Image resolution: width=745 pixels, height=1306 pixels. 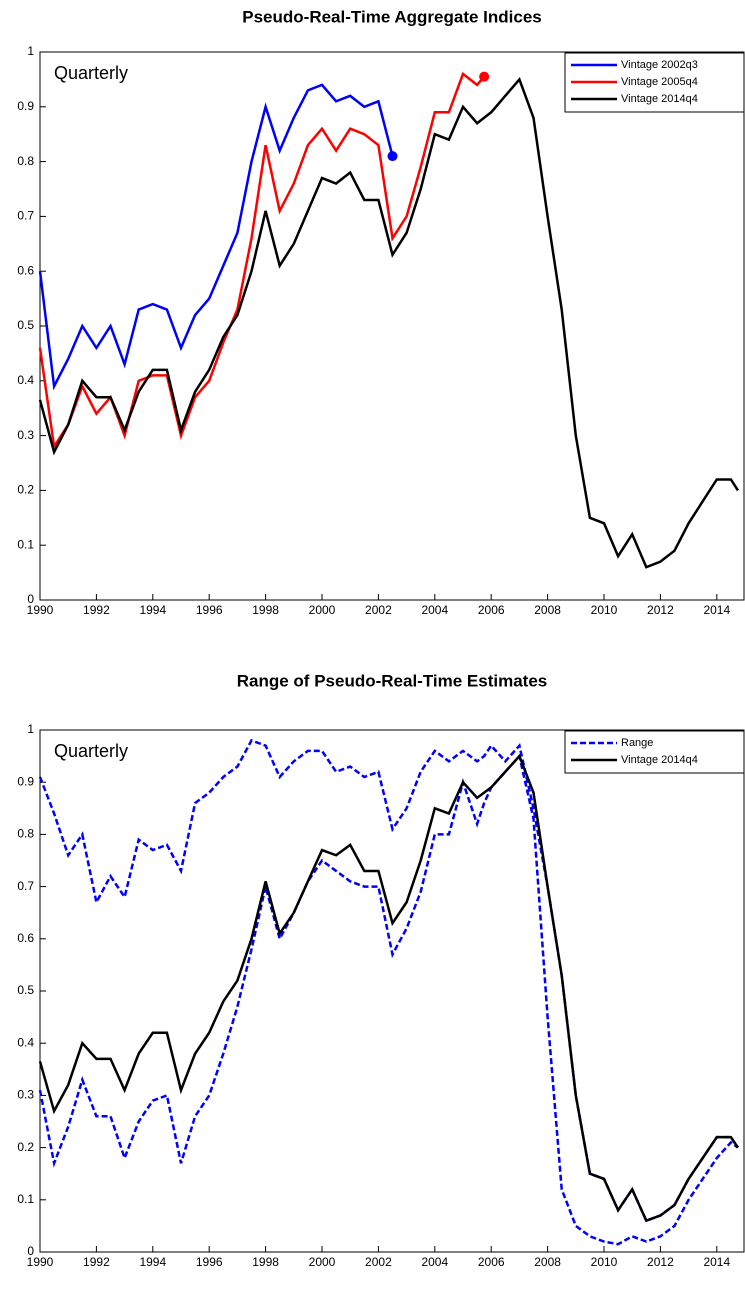 What do you see at coordinates (392, 680) in the screenshot?
I see `chart-title: Range of Pseudo-Real-Time Estimates` at bounding box center [392, 680].